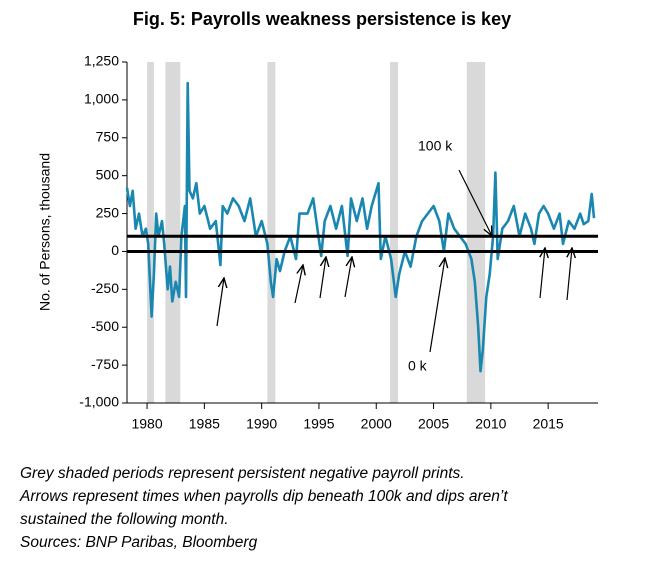 This screenshot has width=645, height=564. Describe the element at coordinates (261, 424) in the screenshot. I see `x-tick-label: 1990` at that location.